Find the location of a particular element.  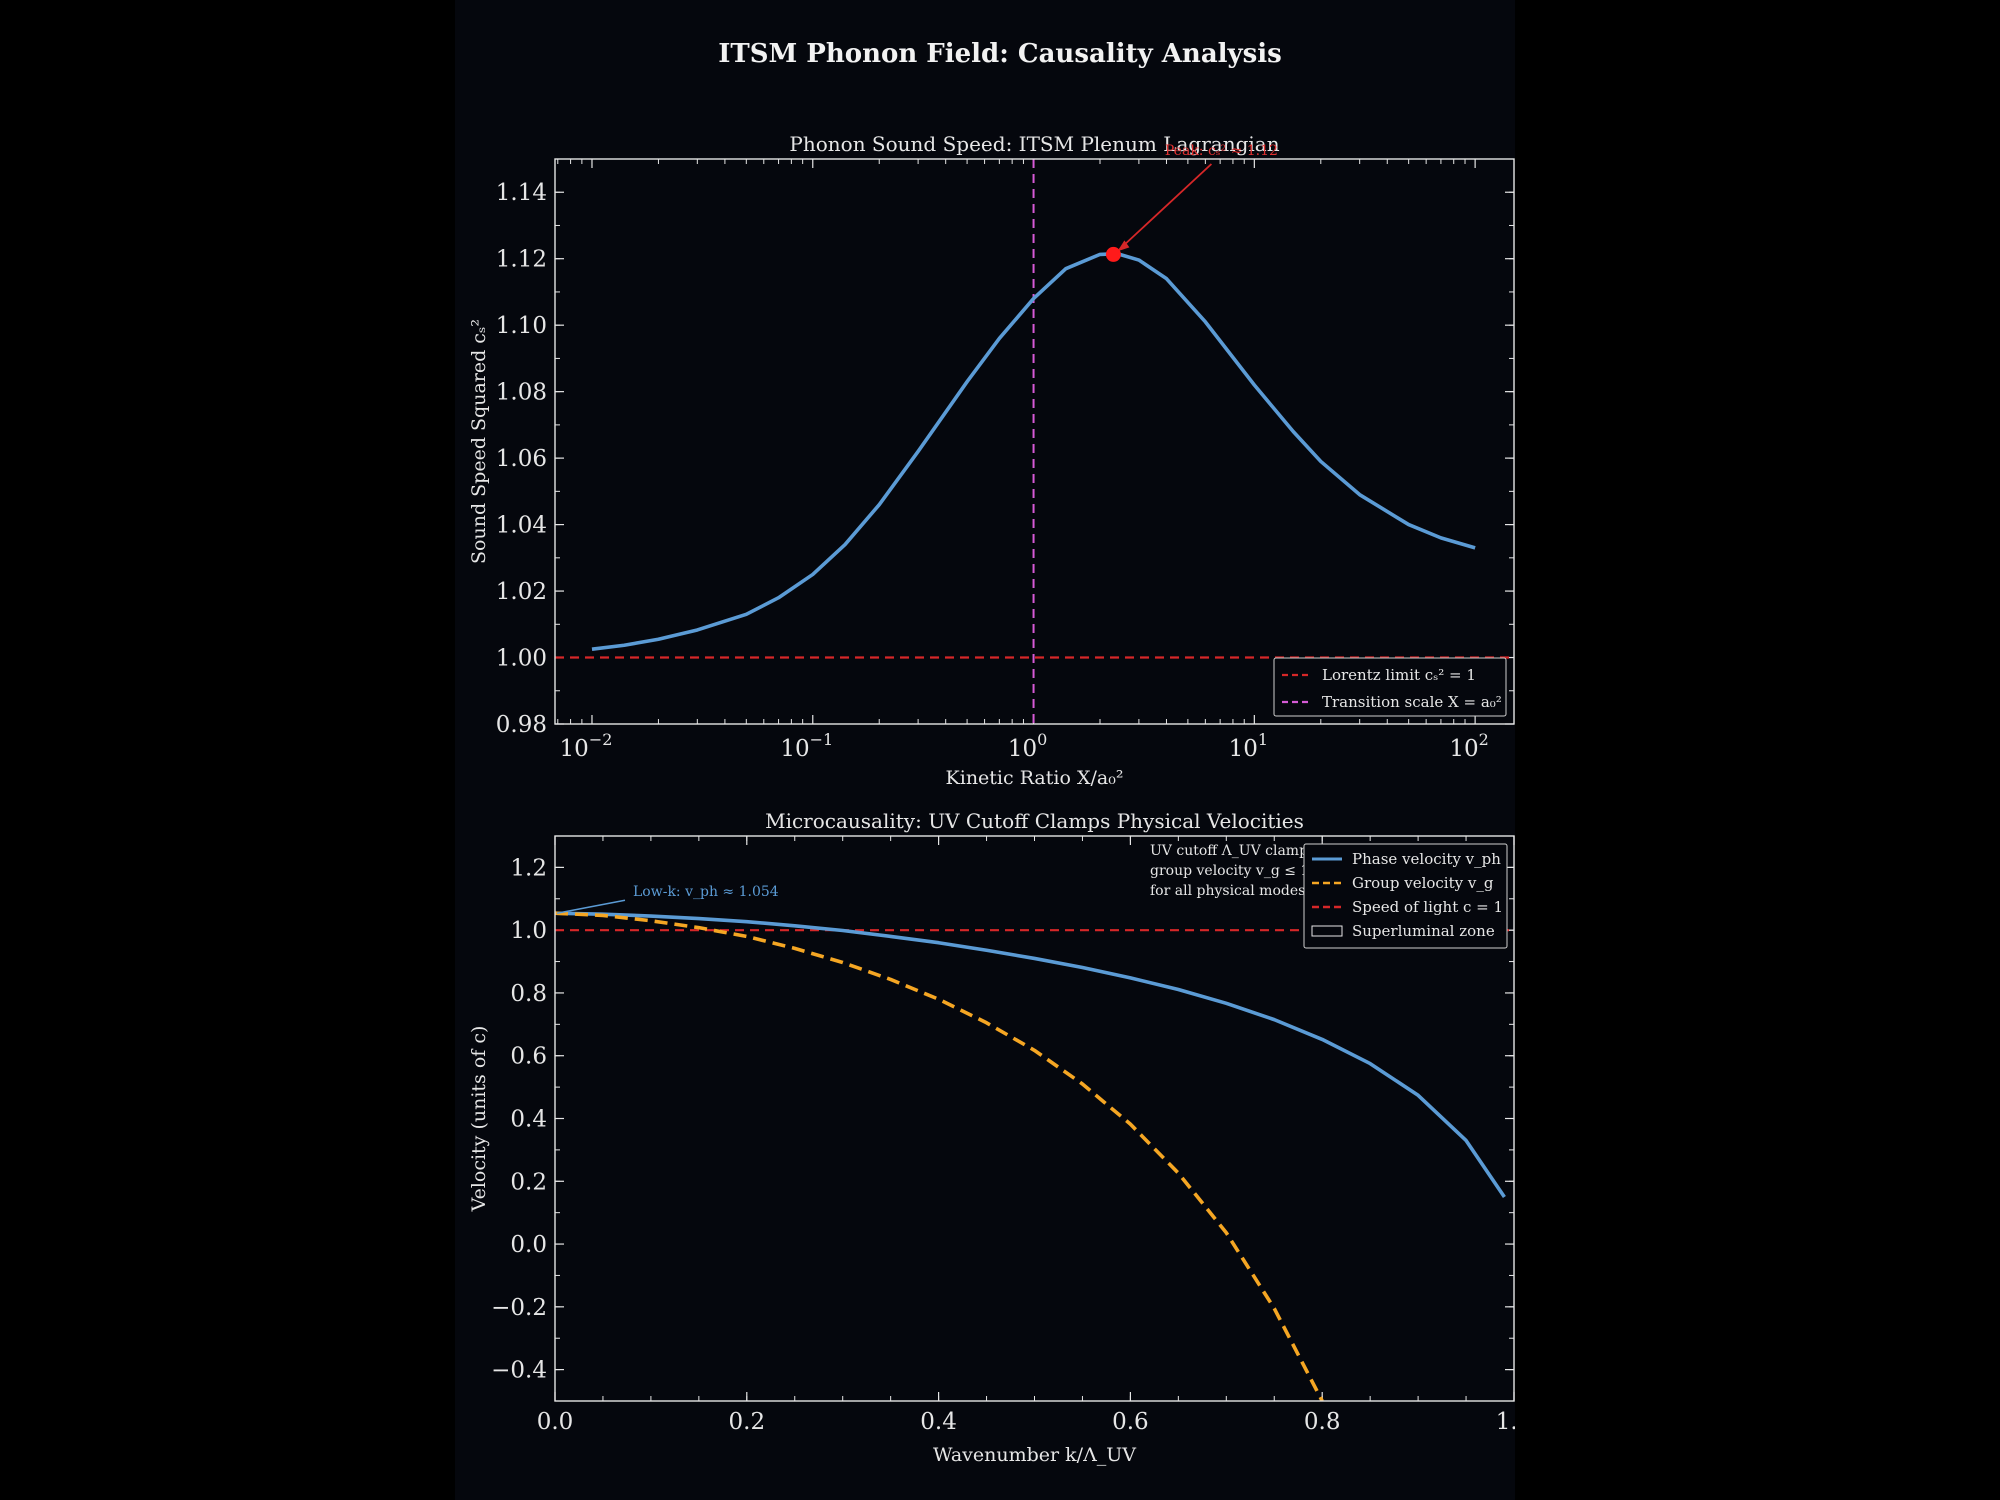

uv-cutoff-annotation-line: for all physical modes is located at coordinates (1227, 891).